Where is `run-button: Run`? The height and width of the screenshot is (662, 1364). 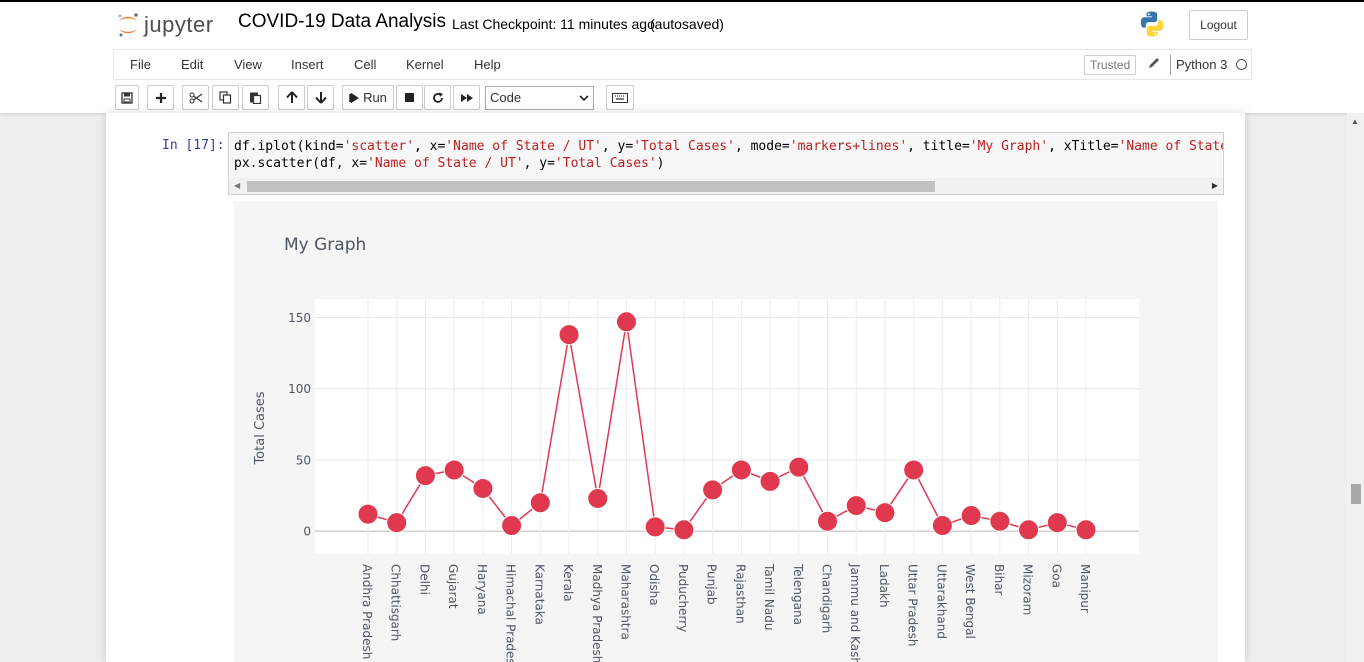
run-button: Run is located at coordinates (368, 97).